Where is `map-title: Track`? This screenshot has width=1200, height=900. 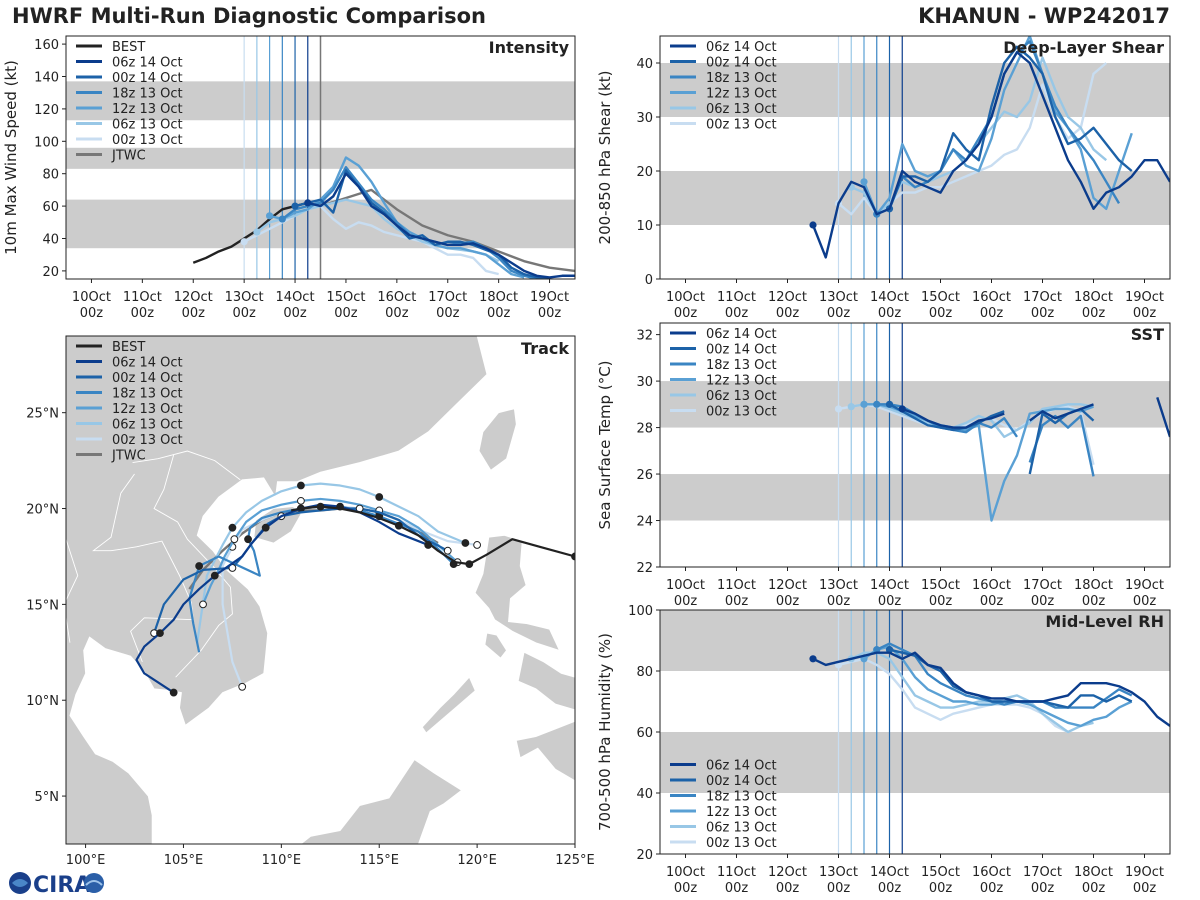 map-title: Track is located at coordinates (545, 348).